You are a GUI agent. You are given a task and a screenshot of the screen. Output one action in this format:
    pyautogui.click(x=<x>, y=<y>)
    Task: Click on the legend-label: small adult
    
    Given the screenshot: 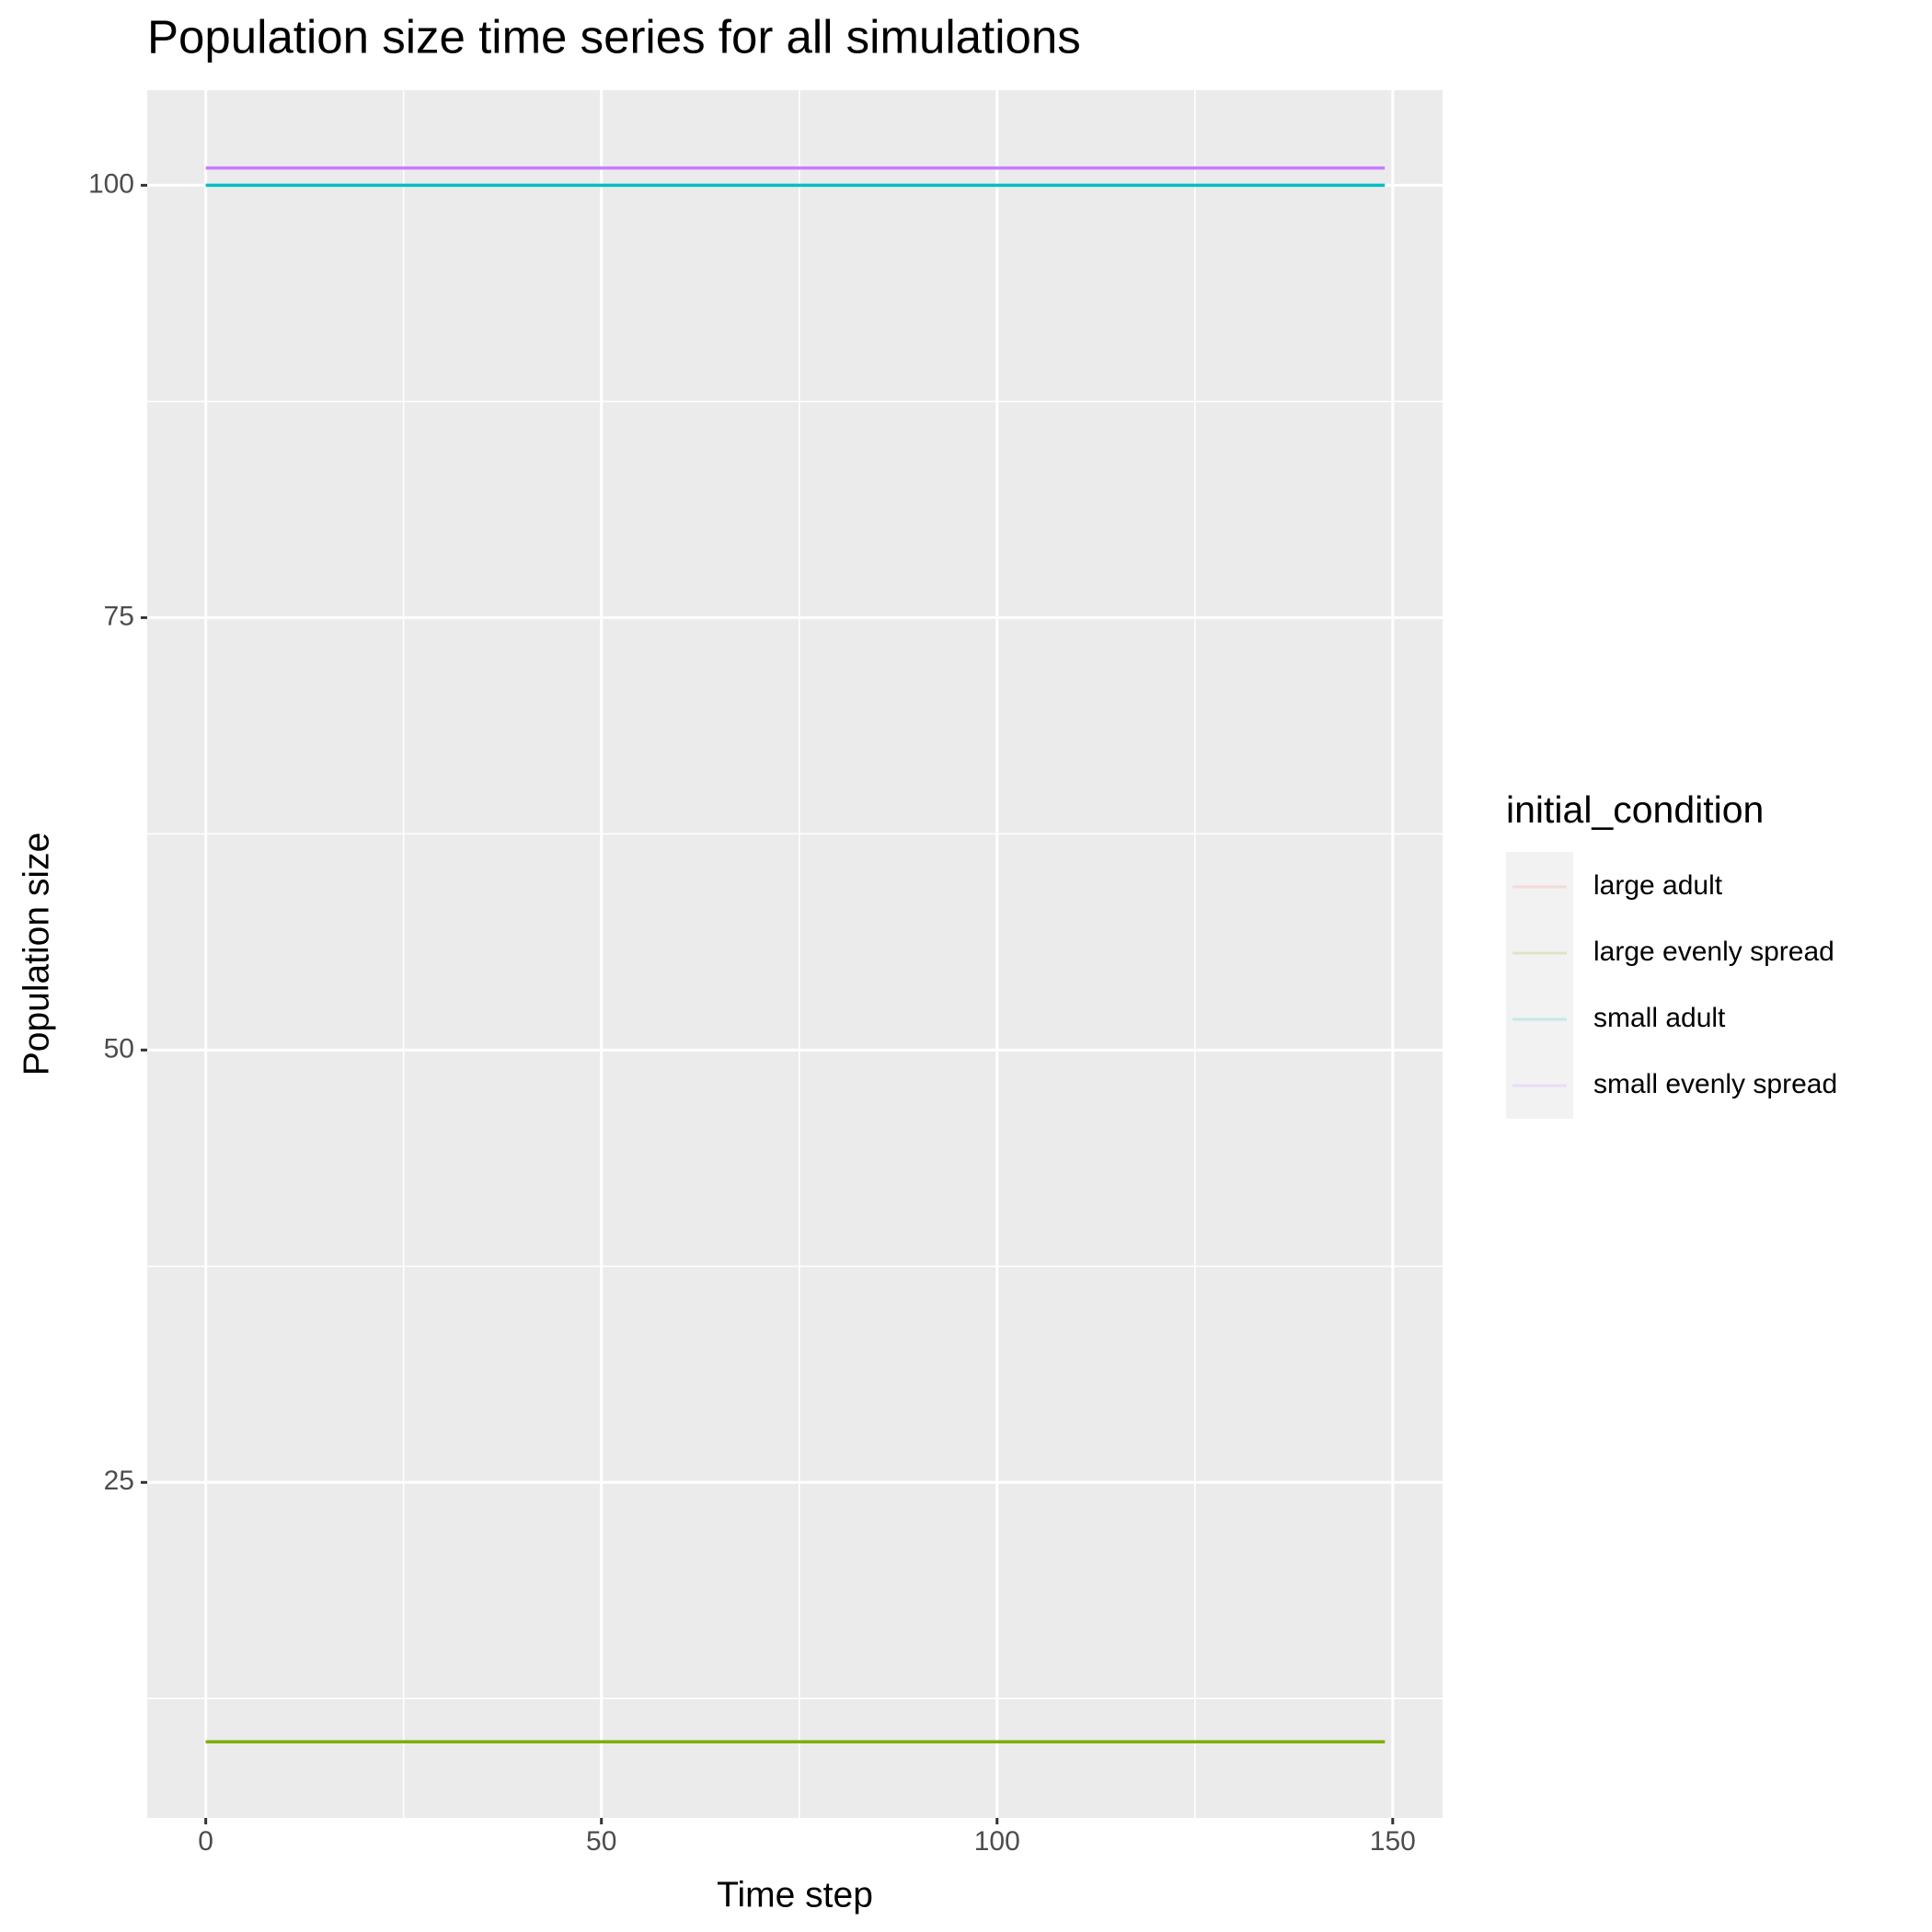 What is the action you would take?
    pyautogui.click(x=1659, y=1018)
    